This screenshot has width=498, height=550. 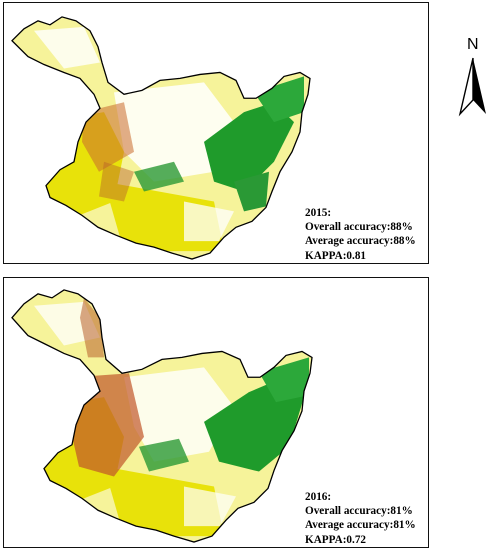 I want to click on kappa-value: KAPPA:0.81, so click(x=336, y=255).